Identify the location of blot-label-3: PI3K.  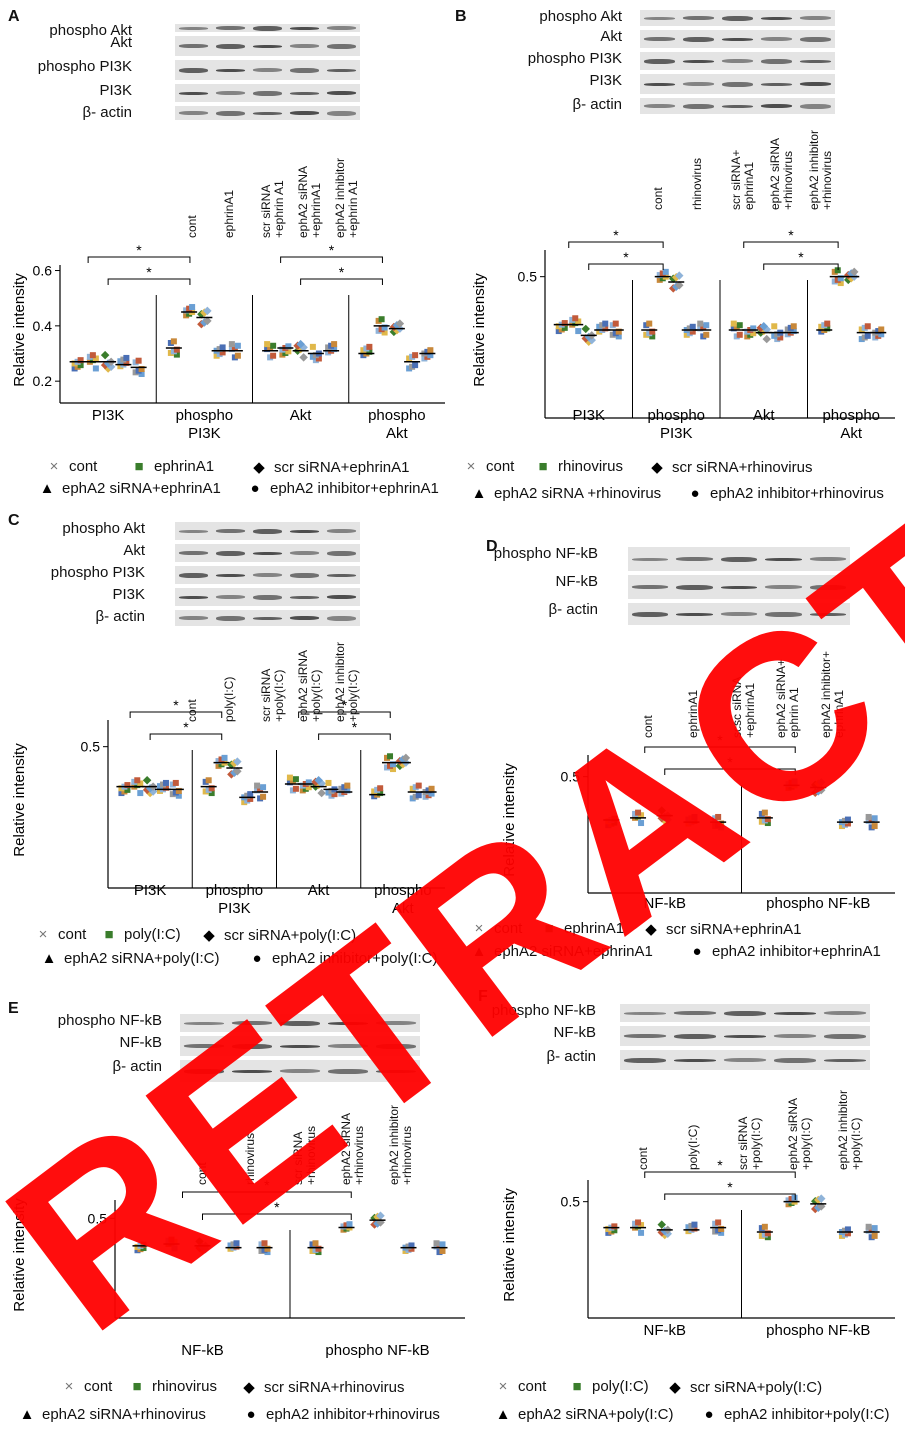
(605, 80).